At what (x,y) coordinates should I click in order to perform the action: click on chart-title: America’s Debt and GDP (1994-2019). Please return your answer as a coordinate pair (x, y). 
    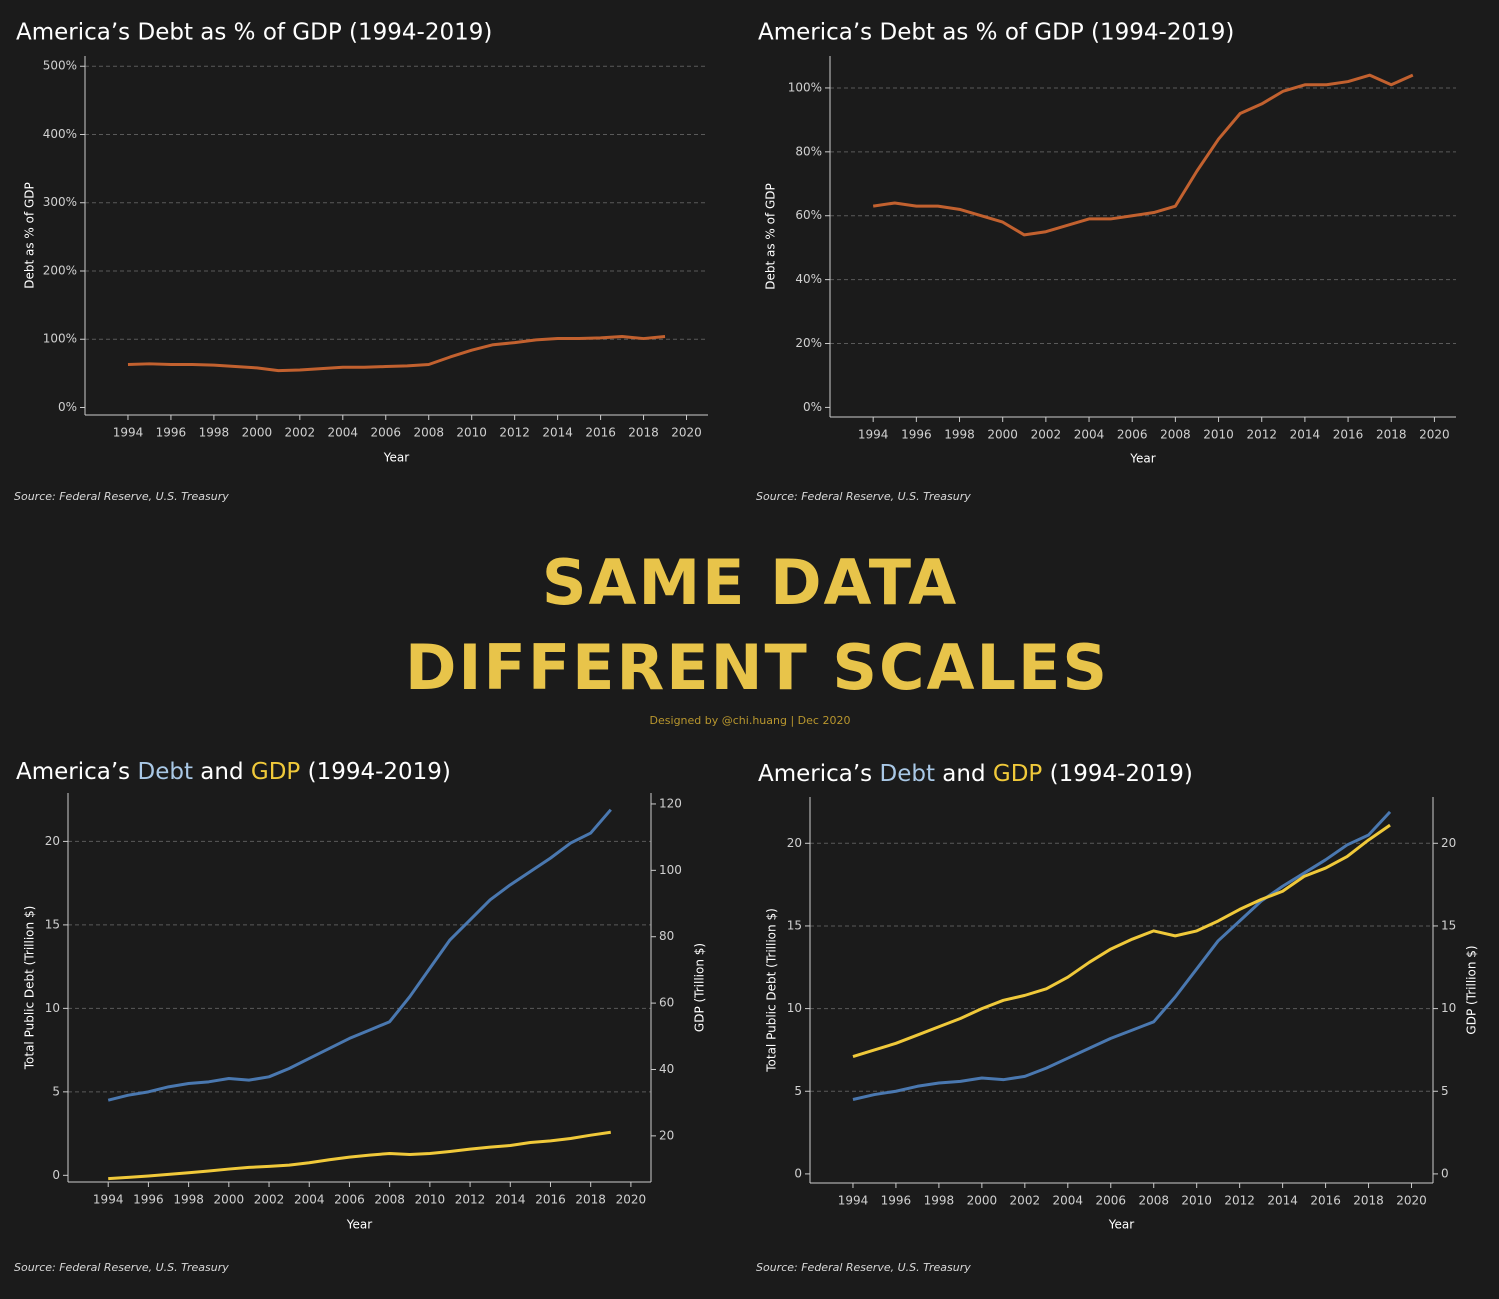
    Looking at the image, I should click on (233, 772).